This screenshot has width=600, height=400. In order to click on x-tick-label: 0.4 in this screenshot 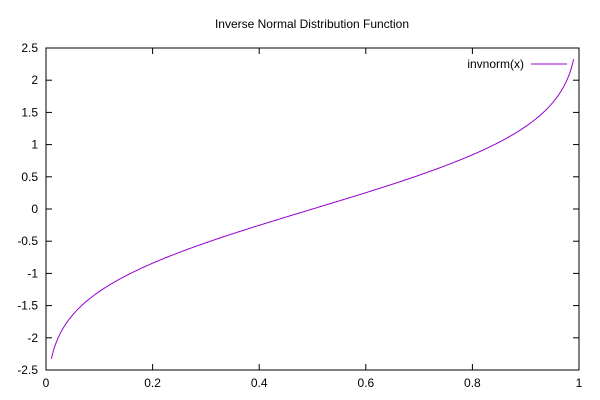, I will do `click(259, 383)`.